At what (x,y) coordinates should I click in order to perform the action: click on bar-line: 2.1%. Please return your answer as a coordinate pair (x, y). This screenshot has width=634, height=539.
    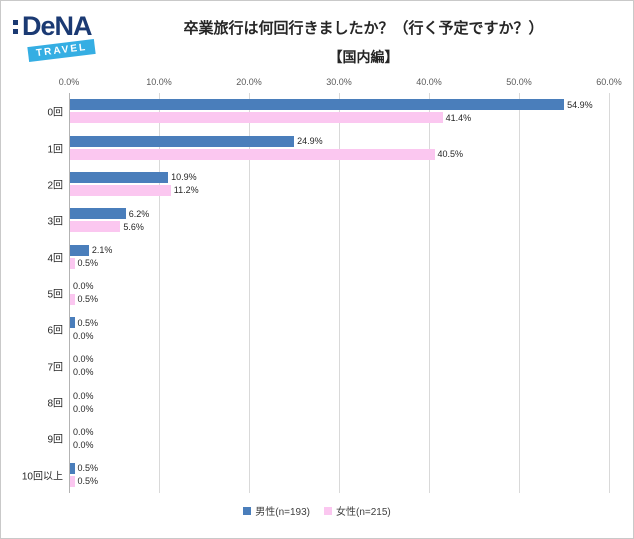
    Looking at the image, I should click on (340, 250).